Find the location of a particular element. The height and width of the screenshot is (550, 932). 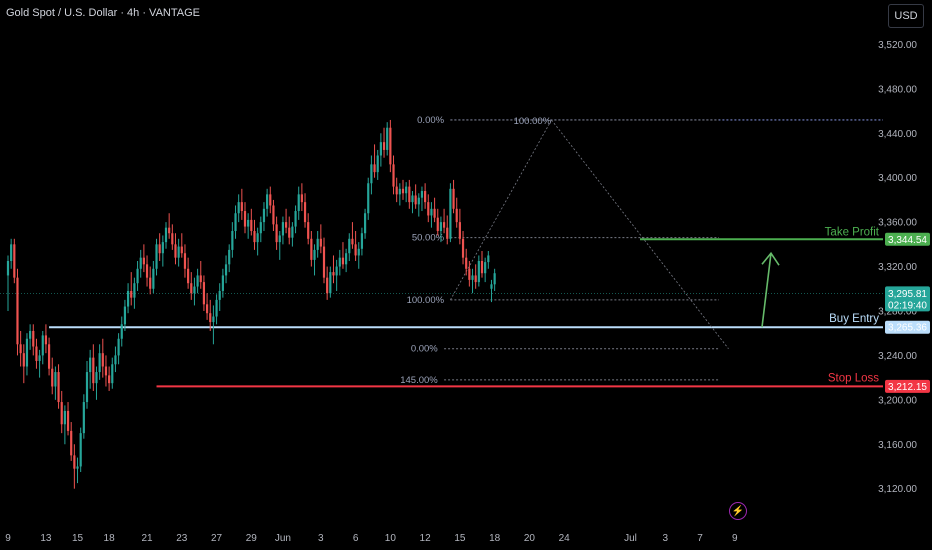

fib-label: 145.00% is located at coordinates (419, 380).